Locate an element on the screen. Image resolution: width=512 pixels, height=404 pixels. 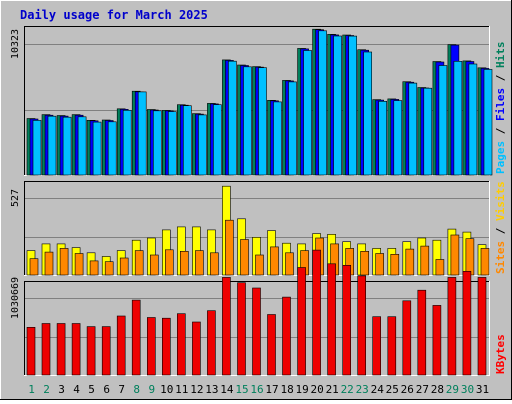
y-tick-label-kbytes: 1030669 is located at coordinates (15, 298).